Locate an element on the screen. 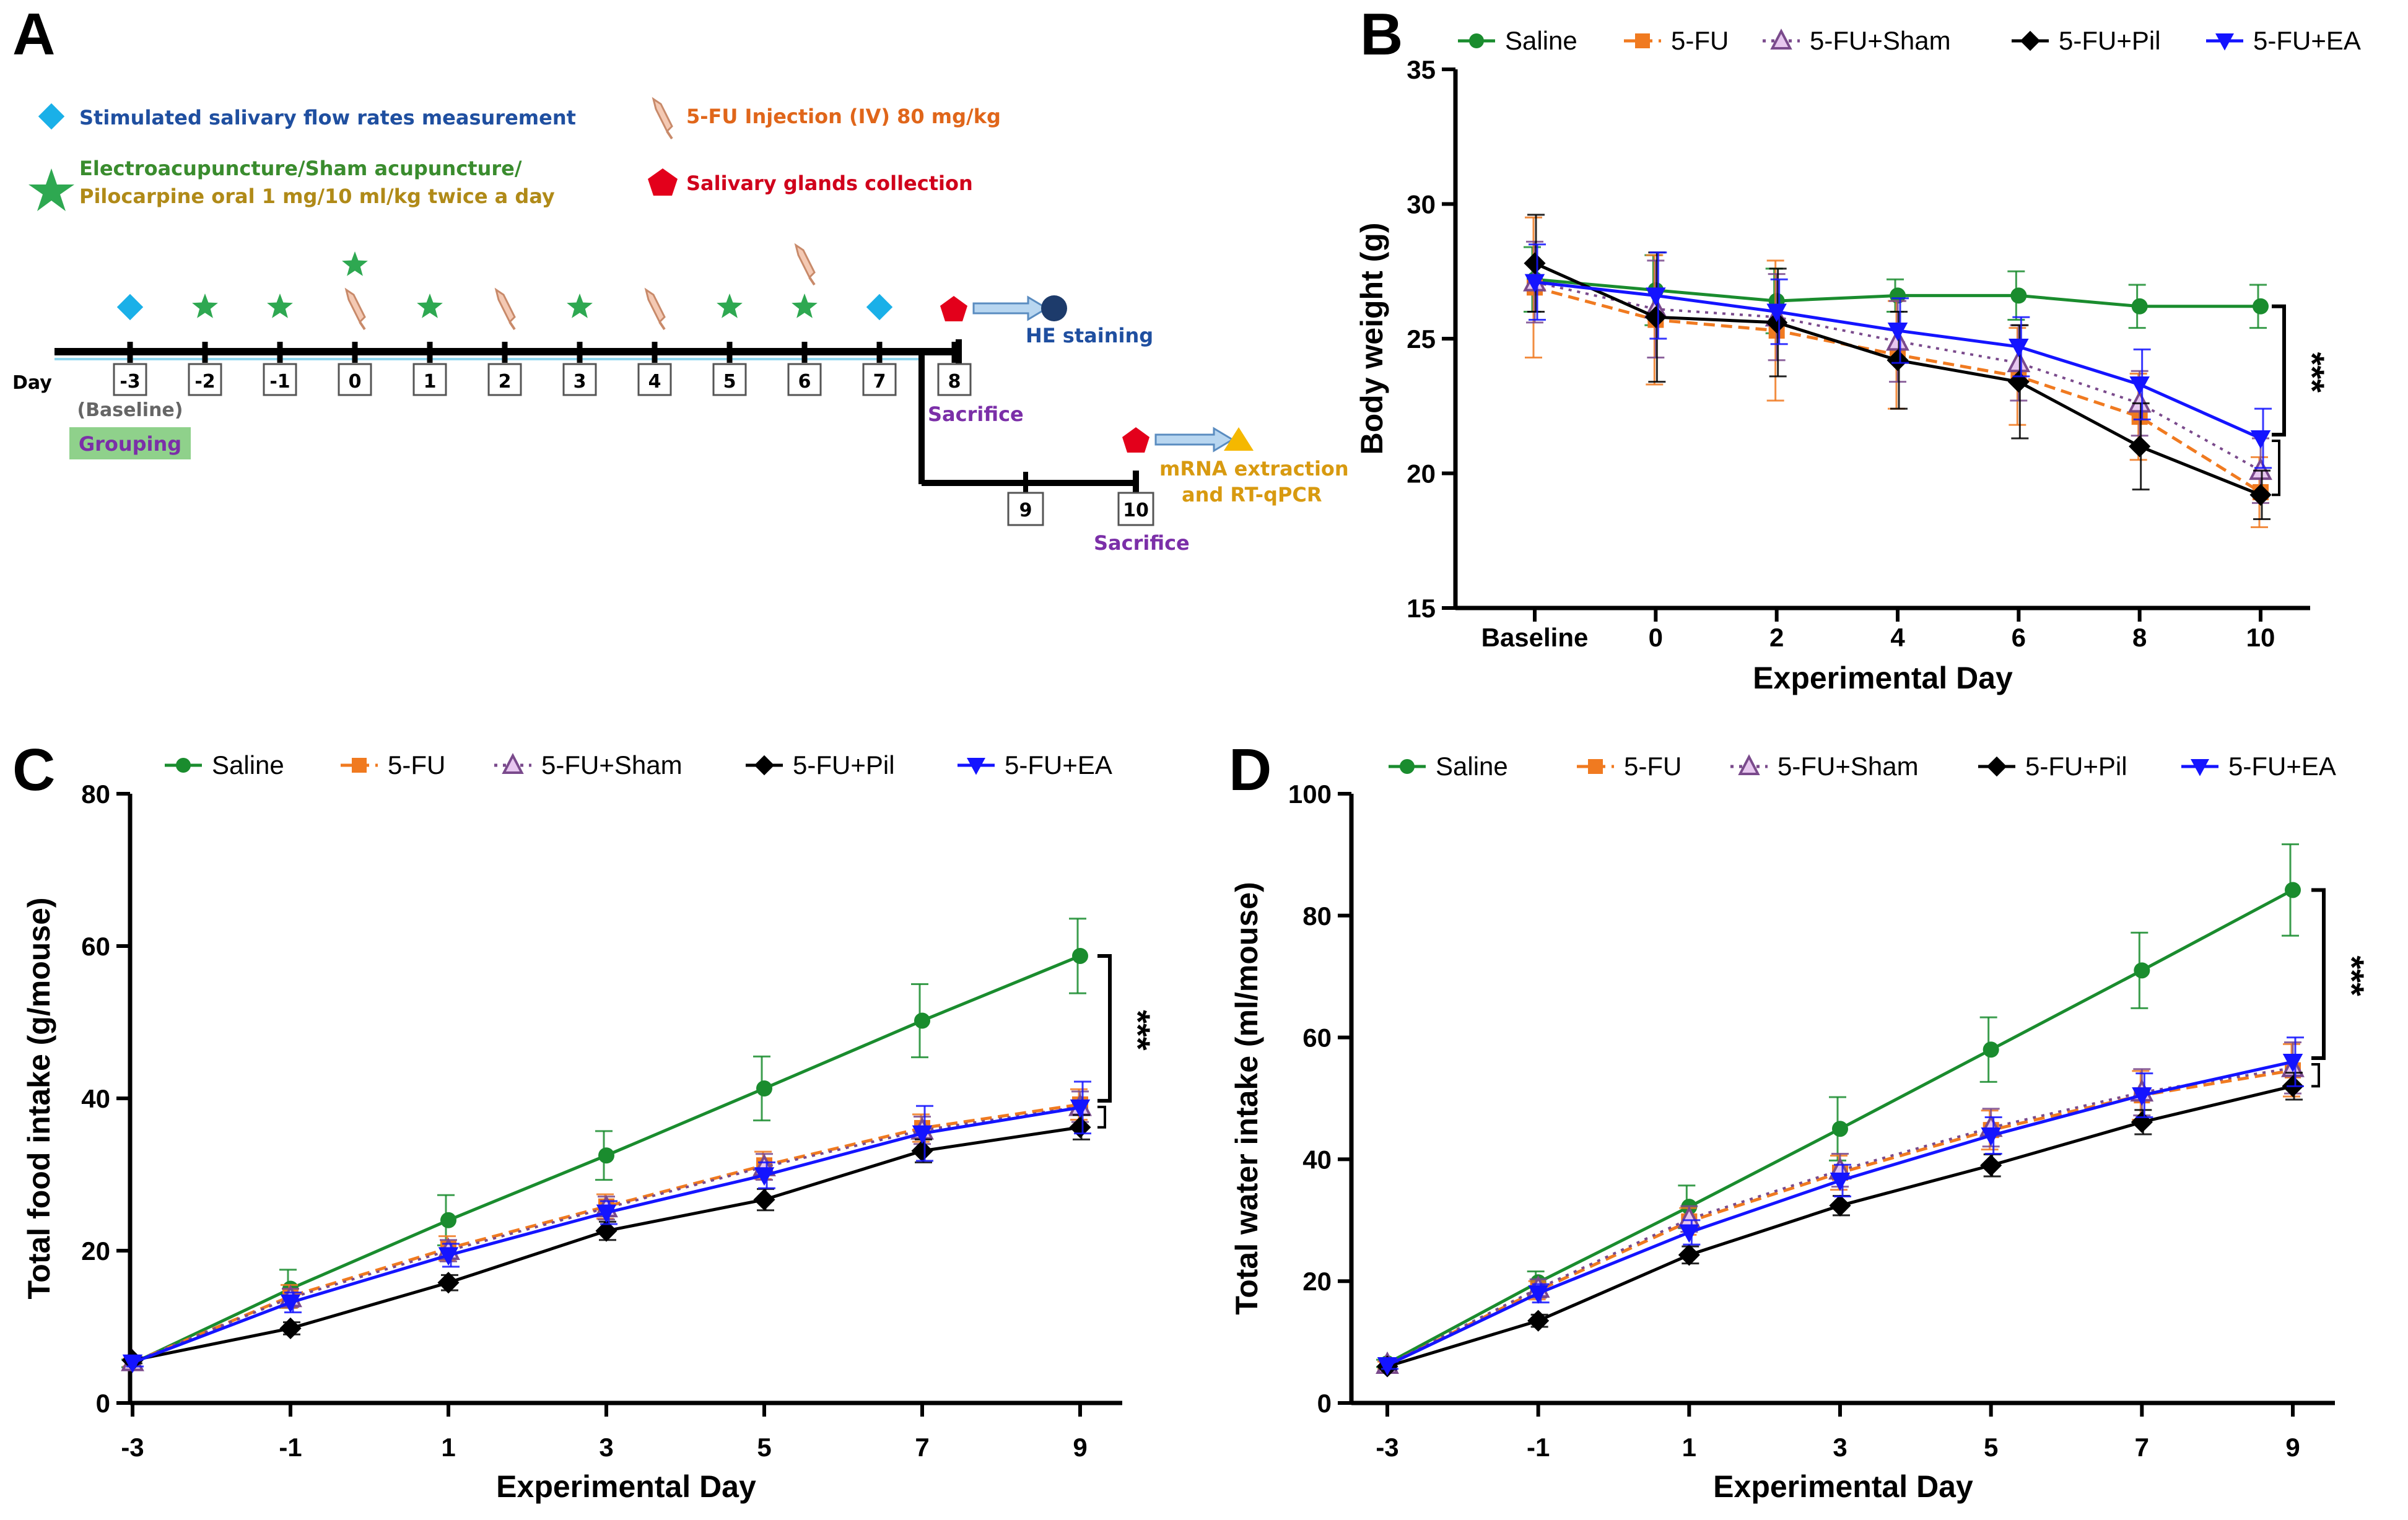 Image resolution: width=2408 pixels, height=1520 pixels. y-tick-label: 20 is located at coordinates (95, 1251).